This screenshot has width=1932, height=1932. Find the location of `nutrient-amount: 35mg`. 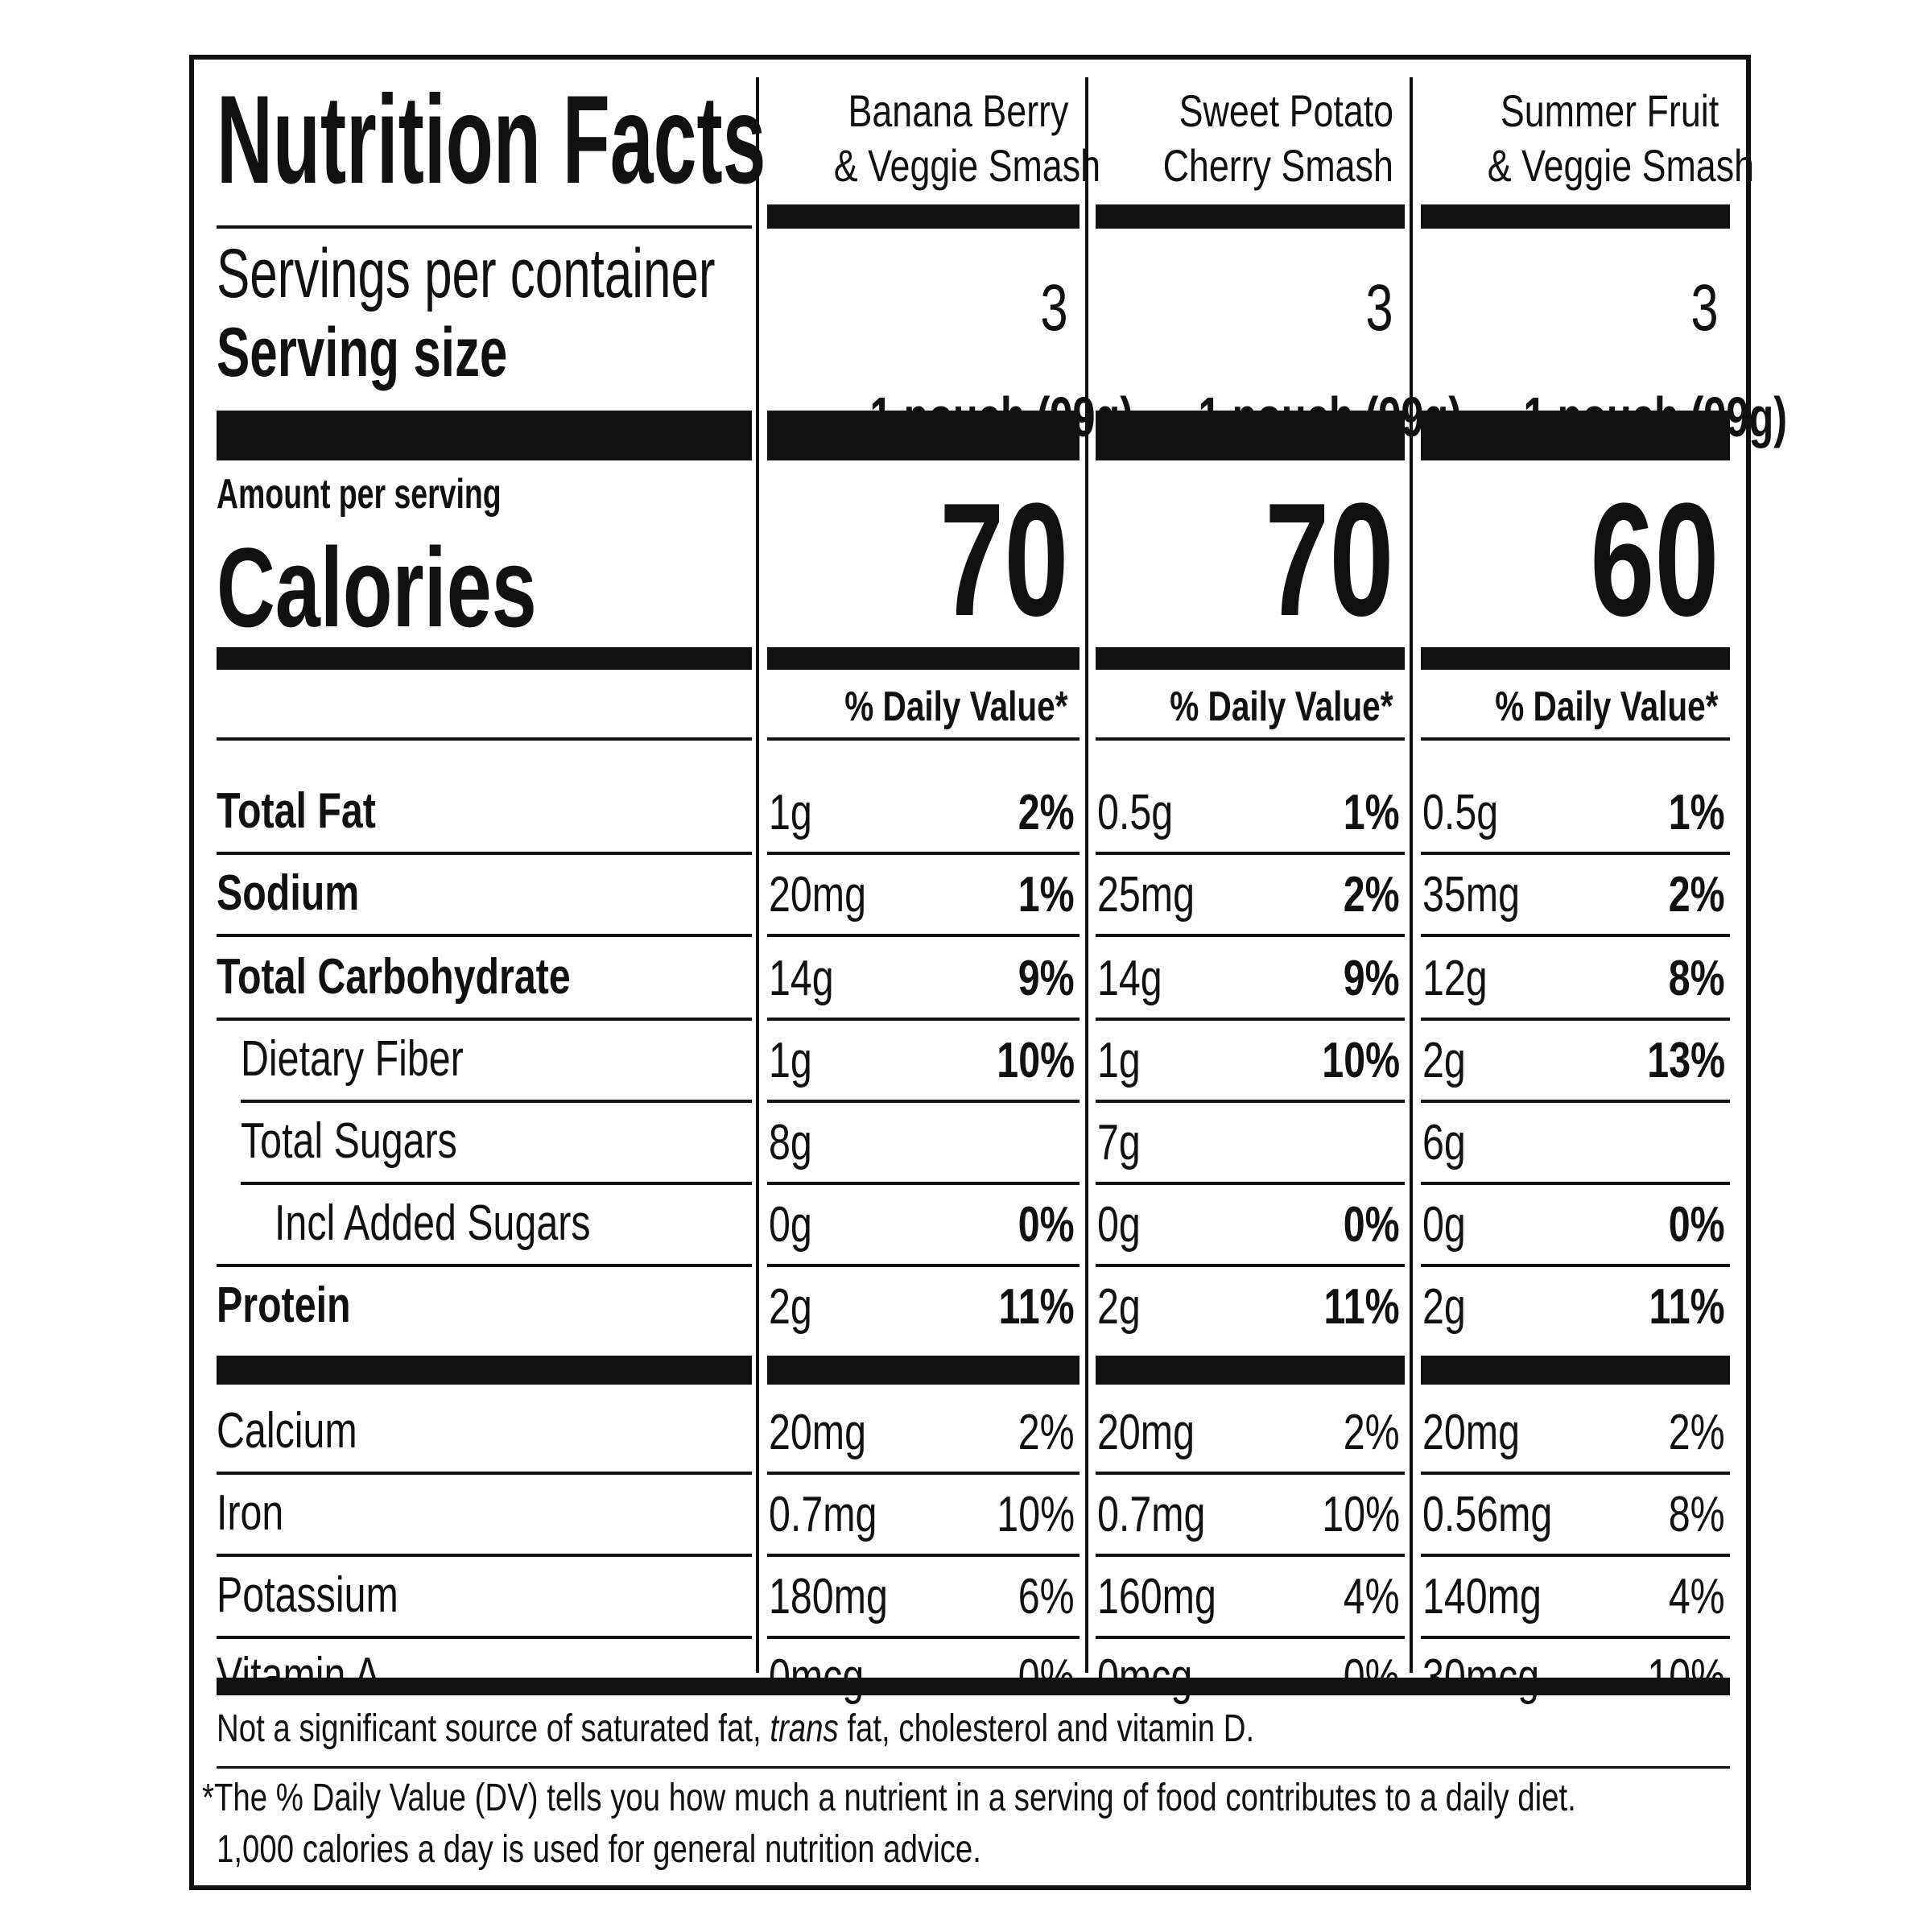

nutrient-amount: 35mg is located at coordinates (1484, 895).